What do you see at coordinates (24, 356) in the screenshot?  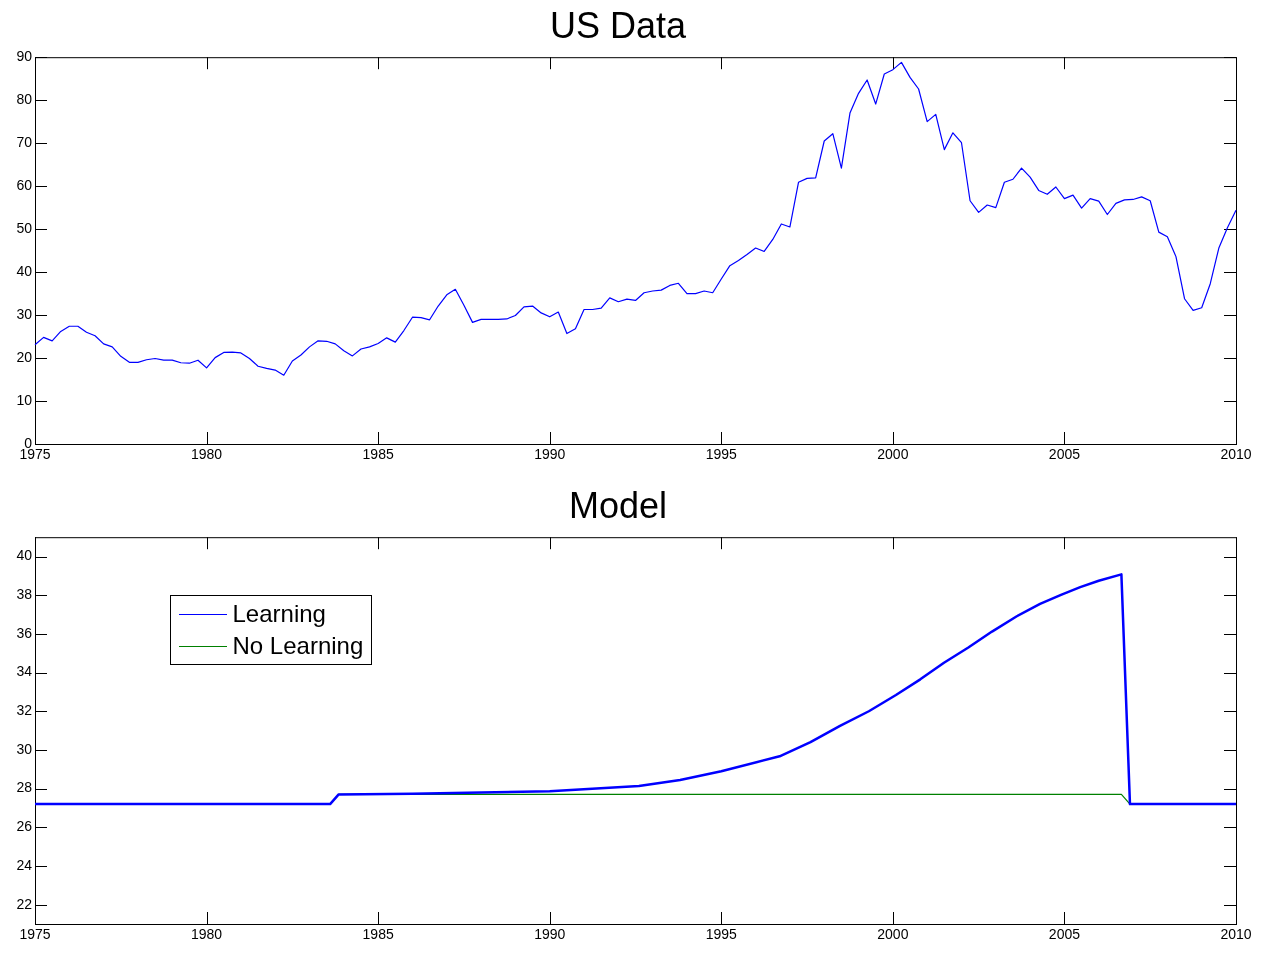 I see `y-tick-label: 20` at bounding box center [24, 356].